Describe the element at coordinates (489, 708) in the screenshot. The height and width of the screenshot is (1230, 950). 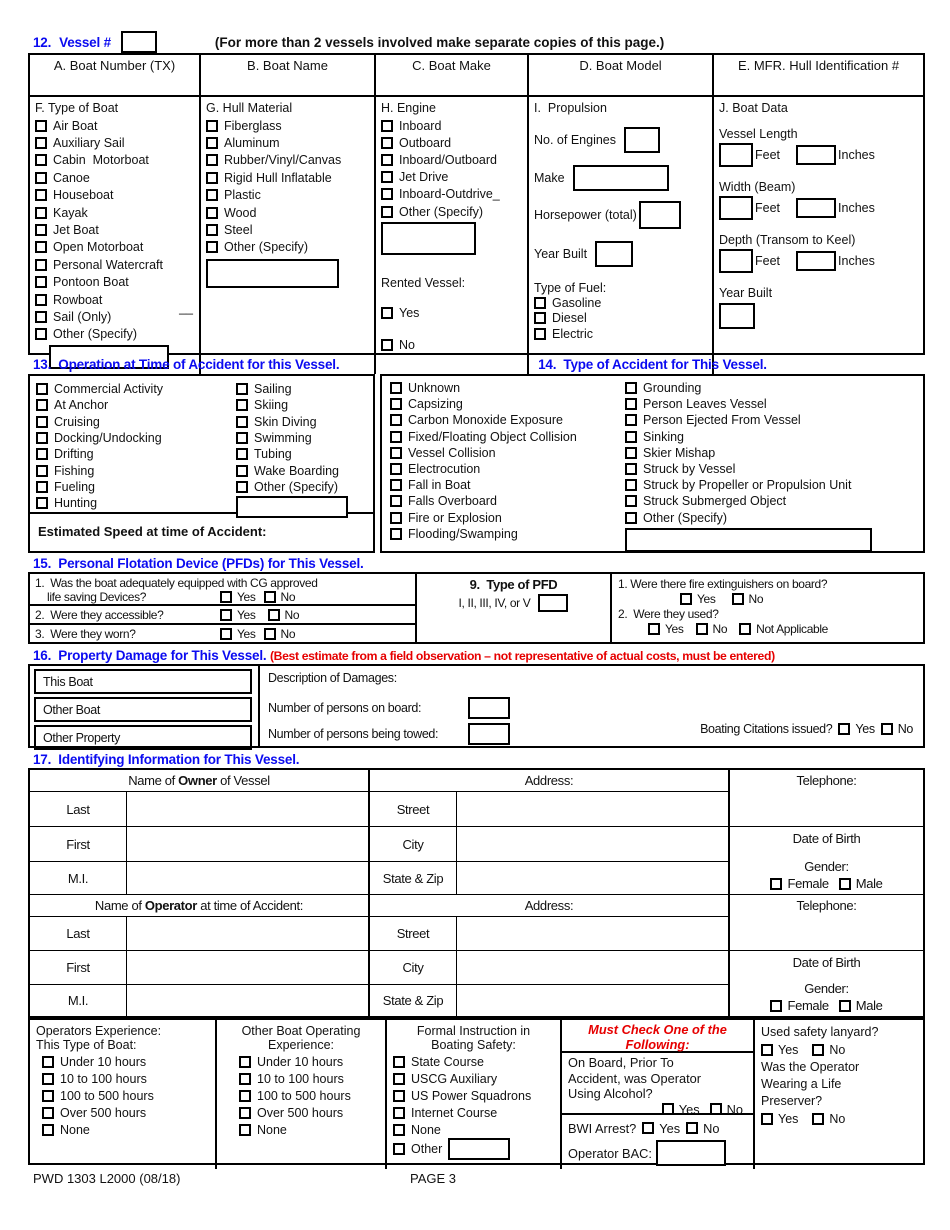
I see `persons-on-board-input` at that location.